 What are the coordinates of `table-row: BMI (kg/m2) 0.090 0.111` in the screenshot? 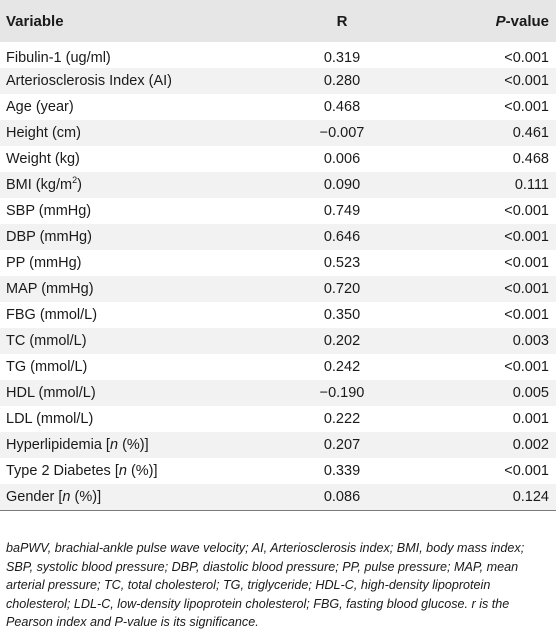 It's located at (278, 185).